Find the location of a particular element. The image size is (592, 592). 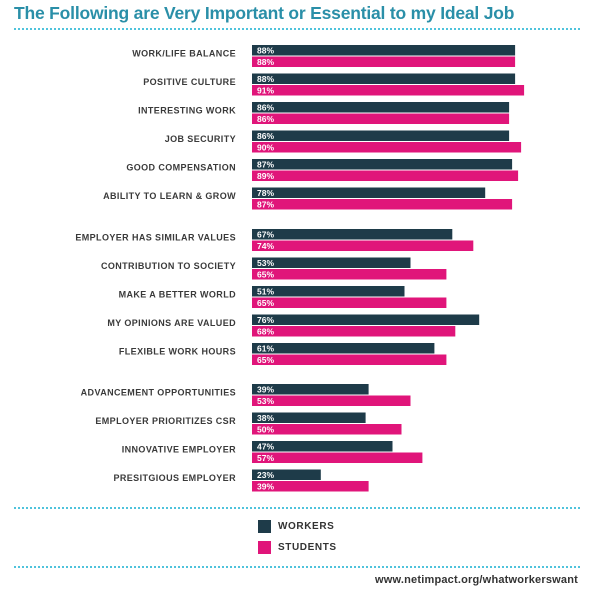

legend-students-swatch is located at coordinates (264, 547).